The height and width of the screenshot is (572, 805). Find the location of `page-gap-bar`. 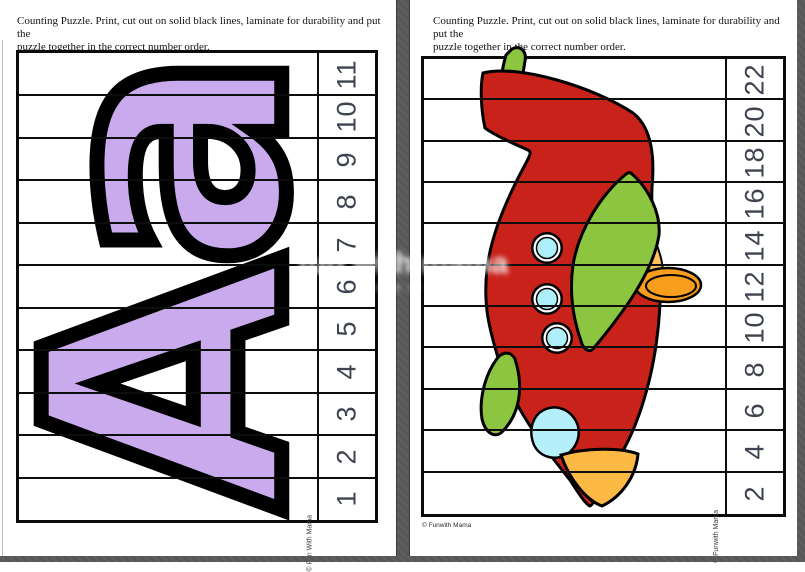

page-gap-bar is located at coordinates (403, 281).